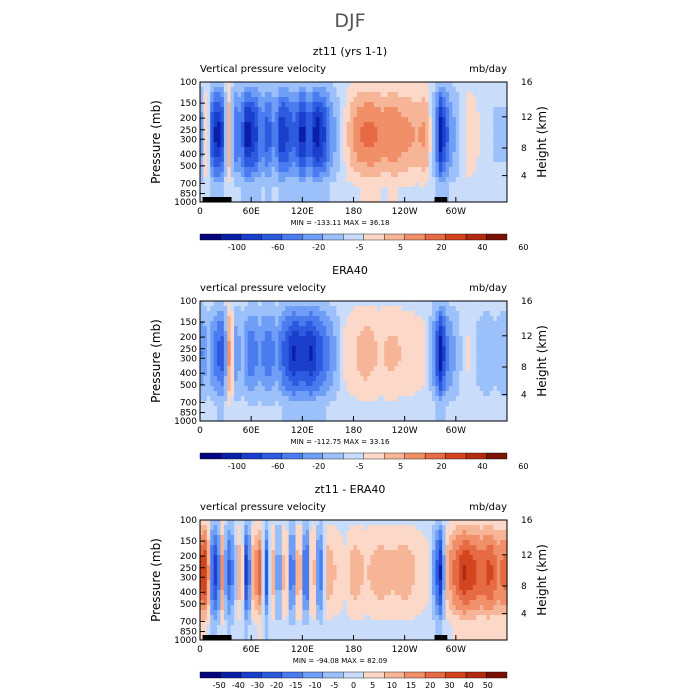 The height and width of the screenshot is (700, 700). What do you see at coordinates (188, 302) in the screenshot?
I see `y-tick-label: 100` at bounding box center [188, 302].